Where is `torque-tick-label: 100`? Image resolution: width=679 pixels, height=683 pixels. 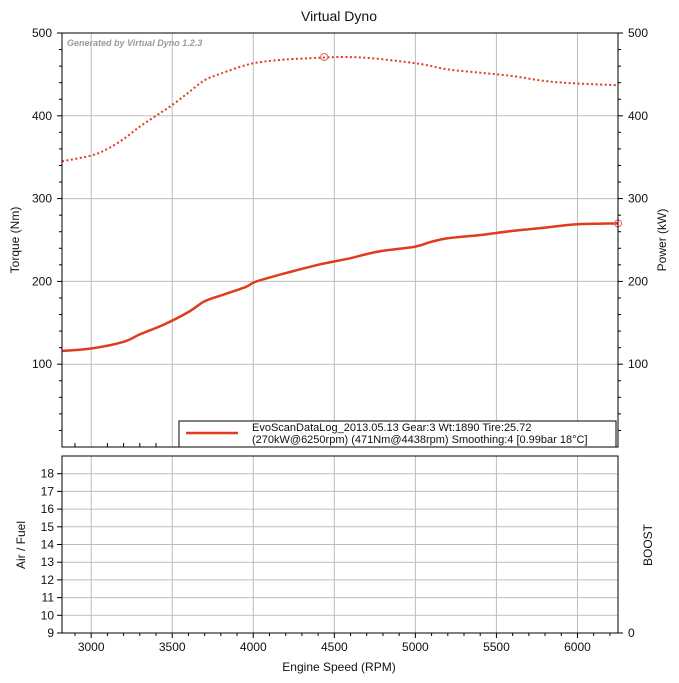 torque-tick-label: 100 is located at coordinates (42, 364).